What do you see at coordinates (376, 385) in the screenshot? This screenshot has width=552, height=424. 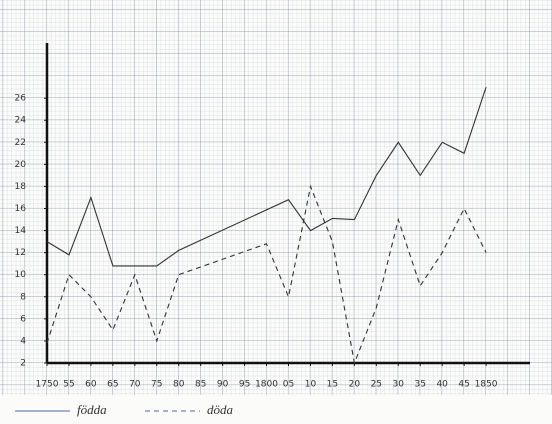 I see `x-tick-label: 25` at bounding box center [376, 385].